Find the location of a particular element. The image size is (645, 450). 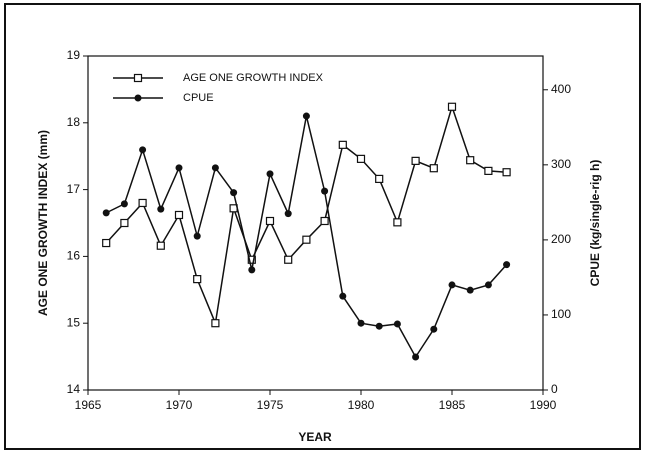

legend-label: CPUE is located at coordinates (198, 98).